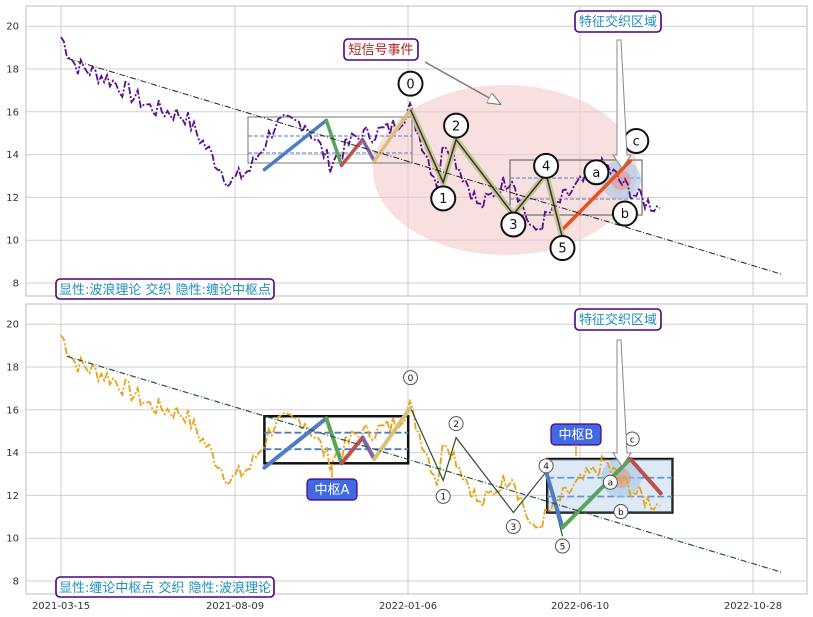 Image resolution: width=813 pixels, height=617 pixels. I want to click on short-signal-text: 短信号事件, so click(380, 50).